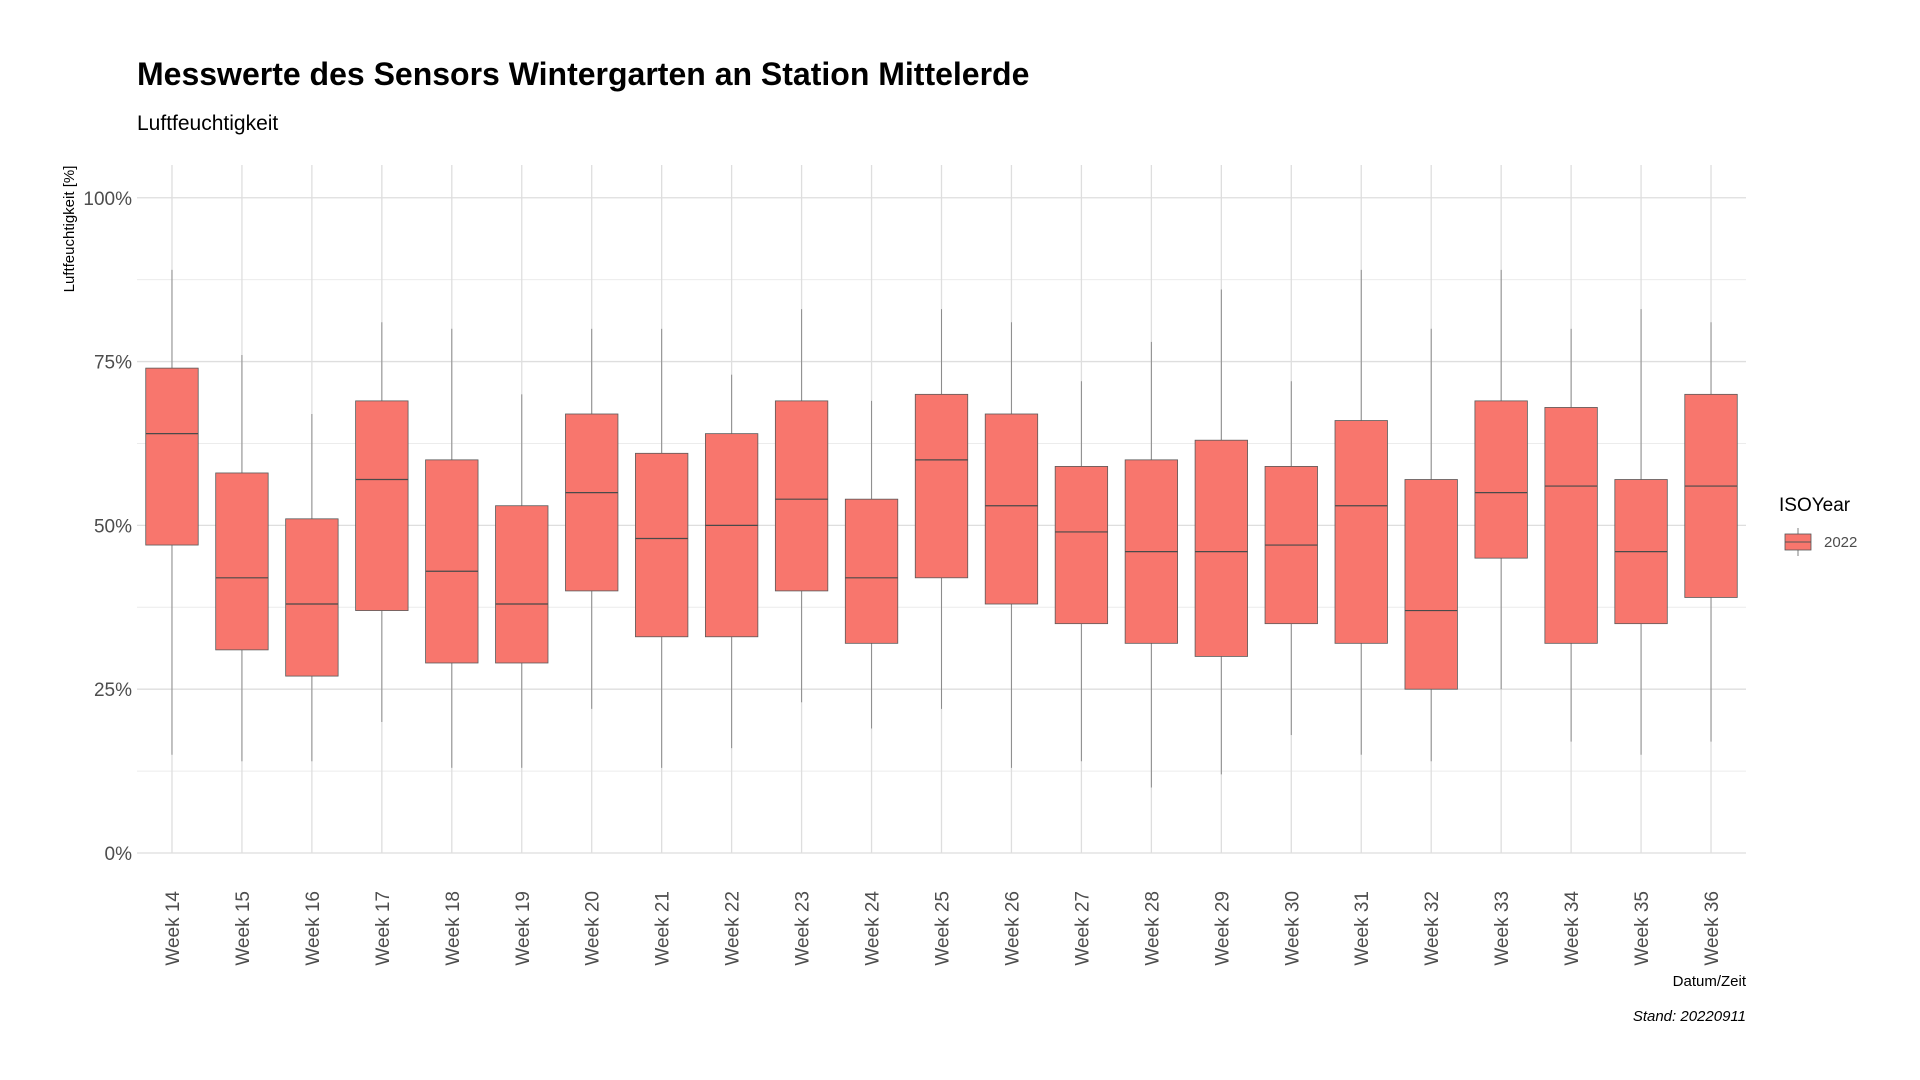  Describe the element at coordinates (1572, 928) in the screenshot. I see `x-tick-label: Week 34` at that location.